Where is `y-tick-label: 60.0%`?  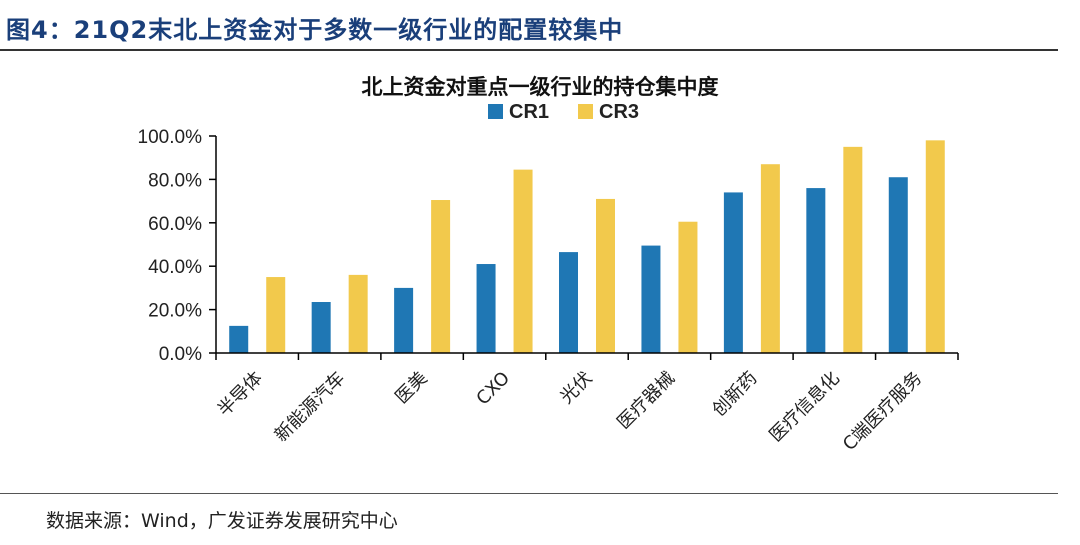
y-tick-label: 60.0% is located at coordinates (175, 224).